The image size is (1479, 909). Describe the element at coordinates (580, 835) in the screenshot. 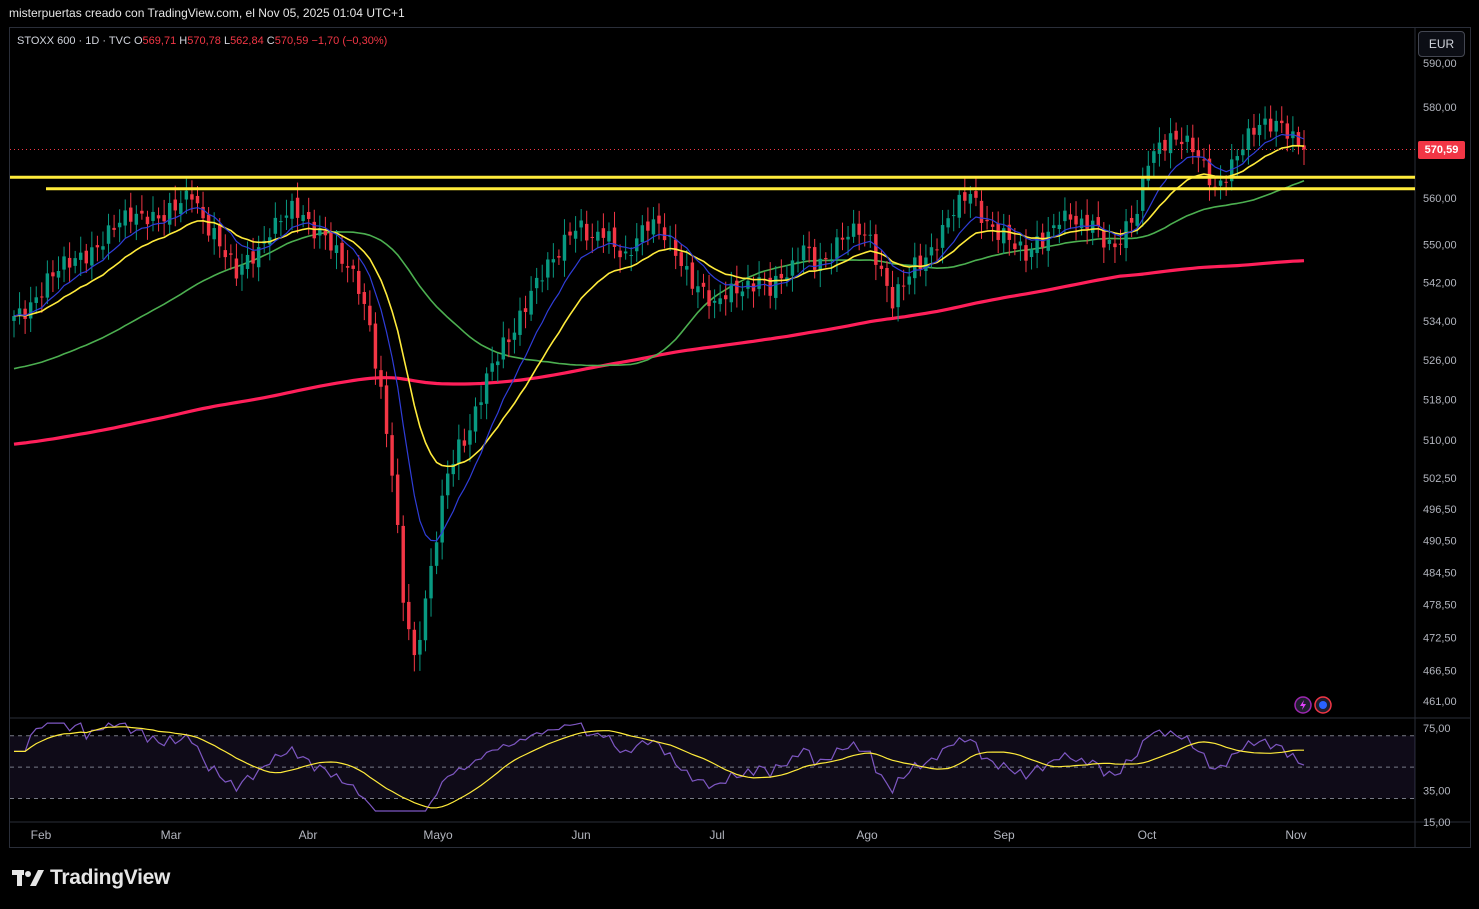

I see `time-tick-label: Jun` at that location.